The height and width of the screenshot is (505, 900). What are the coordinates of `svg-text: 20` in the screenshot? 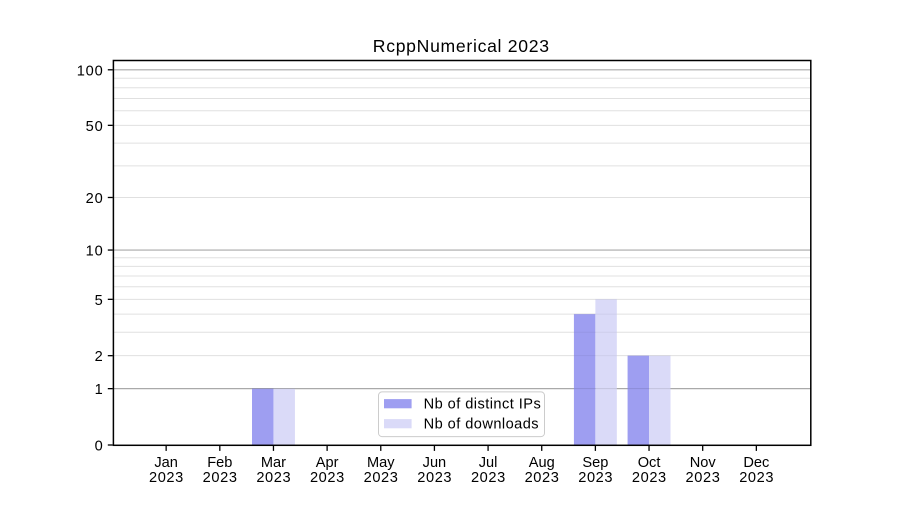 It's located at (95, 199).